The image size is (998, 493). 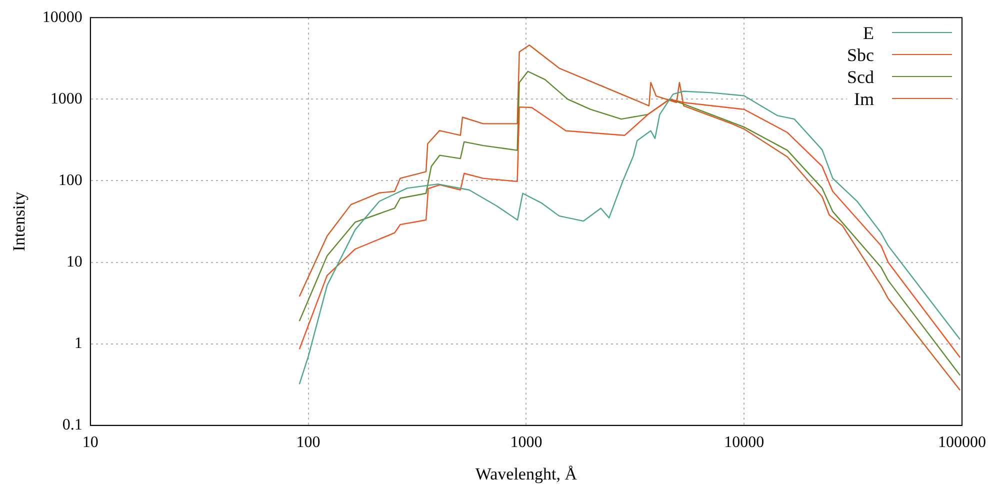 I want to click on legend-label: Im, so click(x=864, y=99).